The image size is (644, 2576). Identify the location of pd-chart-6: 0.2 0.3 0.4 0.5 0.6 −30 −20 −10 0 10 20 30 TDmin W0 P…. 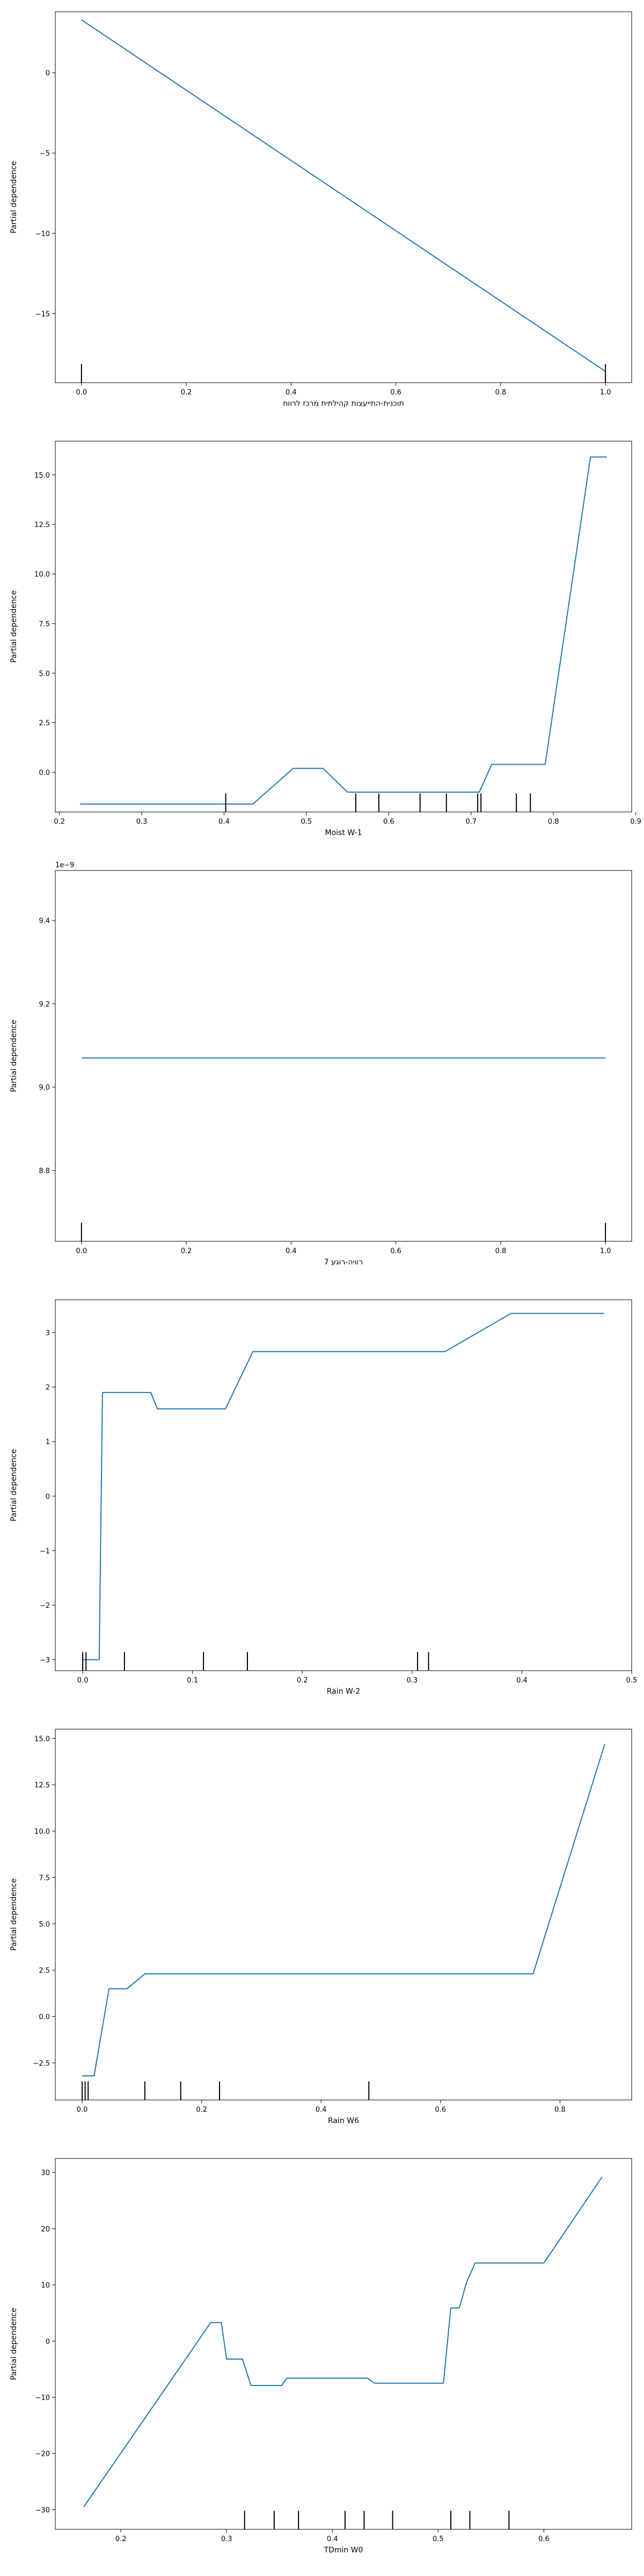
(321, 2356).